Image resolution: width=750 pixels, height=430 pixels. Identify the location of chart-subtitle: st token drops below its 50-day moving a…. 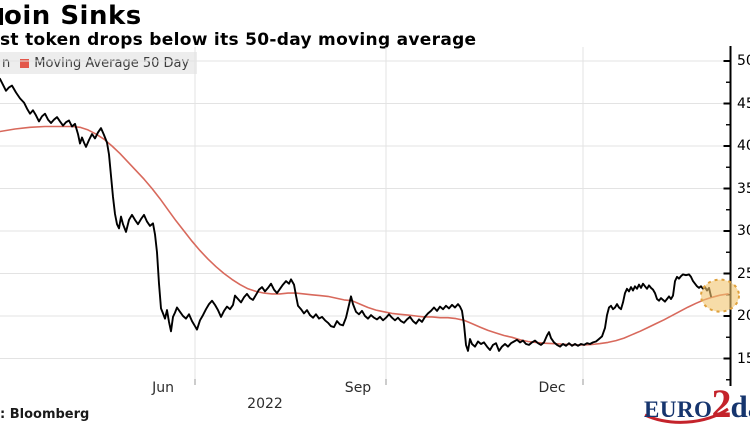
(238, 40).